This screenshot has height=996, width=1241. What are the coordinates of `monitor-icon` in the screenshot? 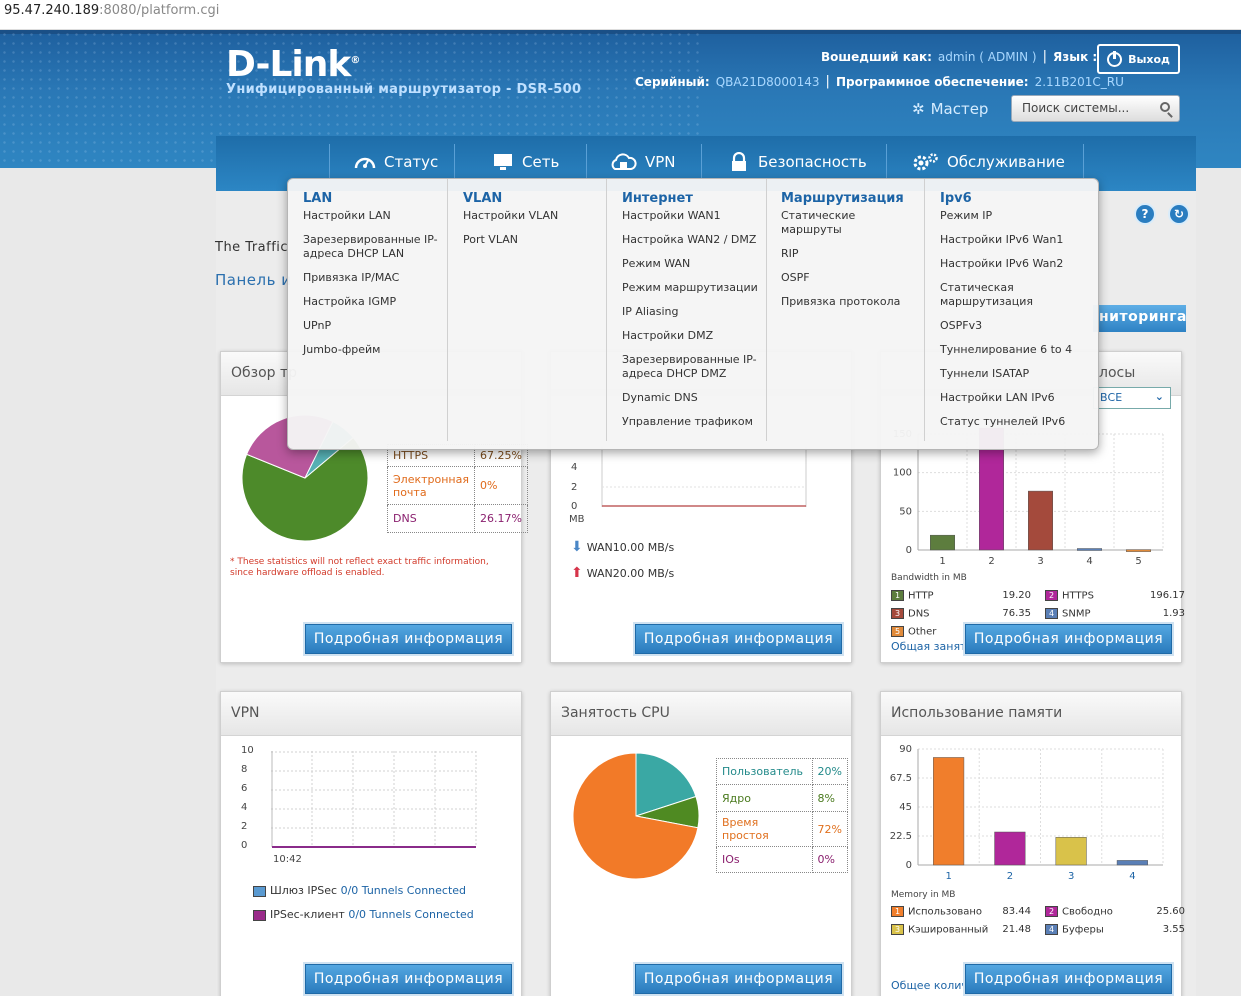 It's located at (503, 162).